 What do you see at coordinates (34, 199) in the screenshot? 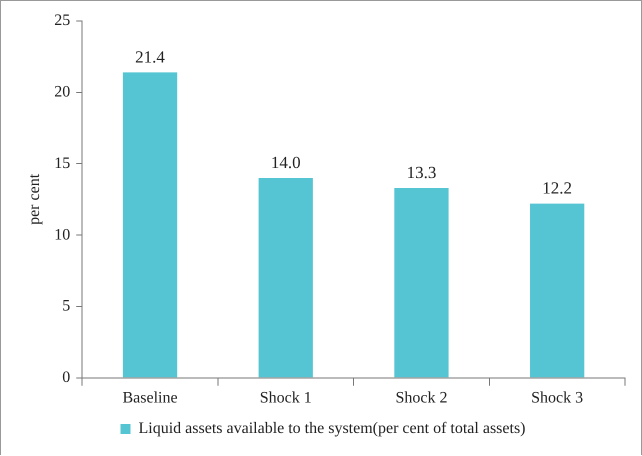
I see `y-axis-title: per cent` at bounding box center [34, 199].